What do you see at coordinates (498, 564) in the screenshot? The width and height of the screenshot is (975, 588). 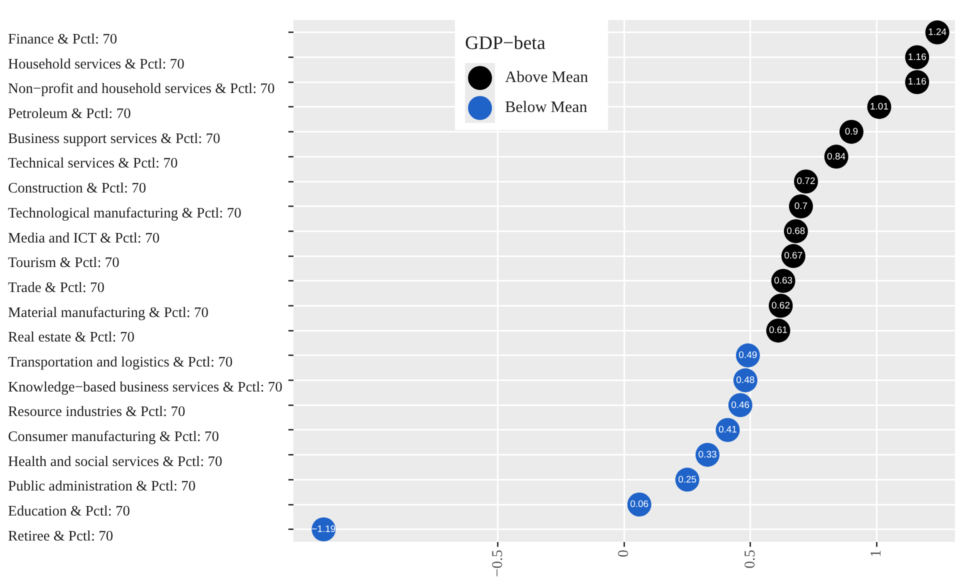 I see `x-tick-label: −0.5` at bounding box center [498, 564].